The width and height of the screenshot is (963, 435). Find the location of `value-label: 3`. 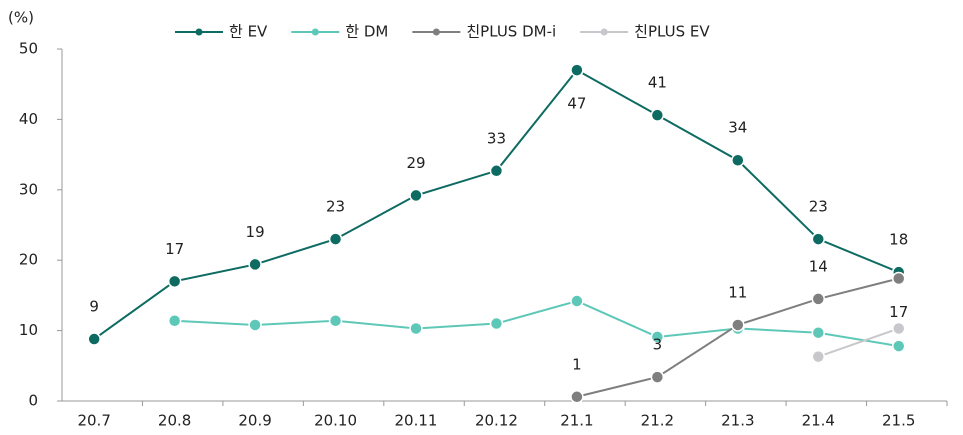

value-label: 3 is located at coordinates (658, 345).